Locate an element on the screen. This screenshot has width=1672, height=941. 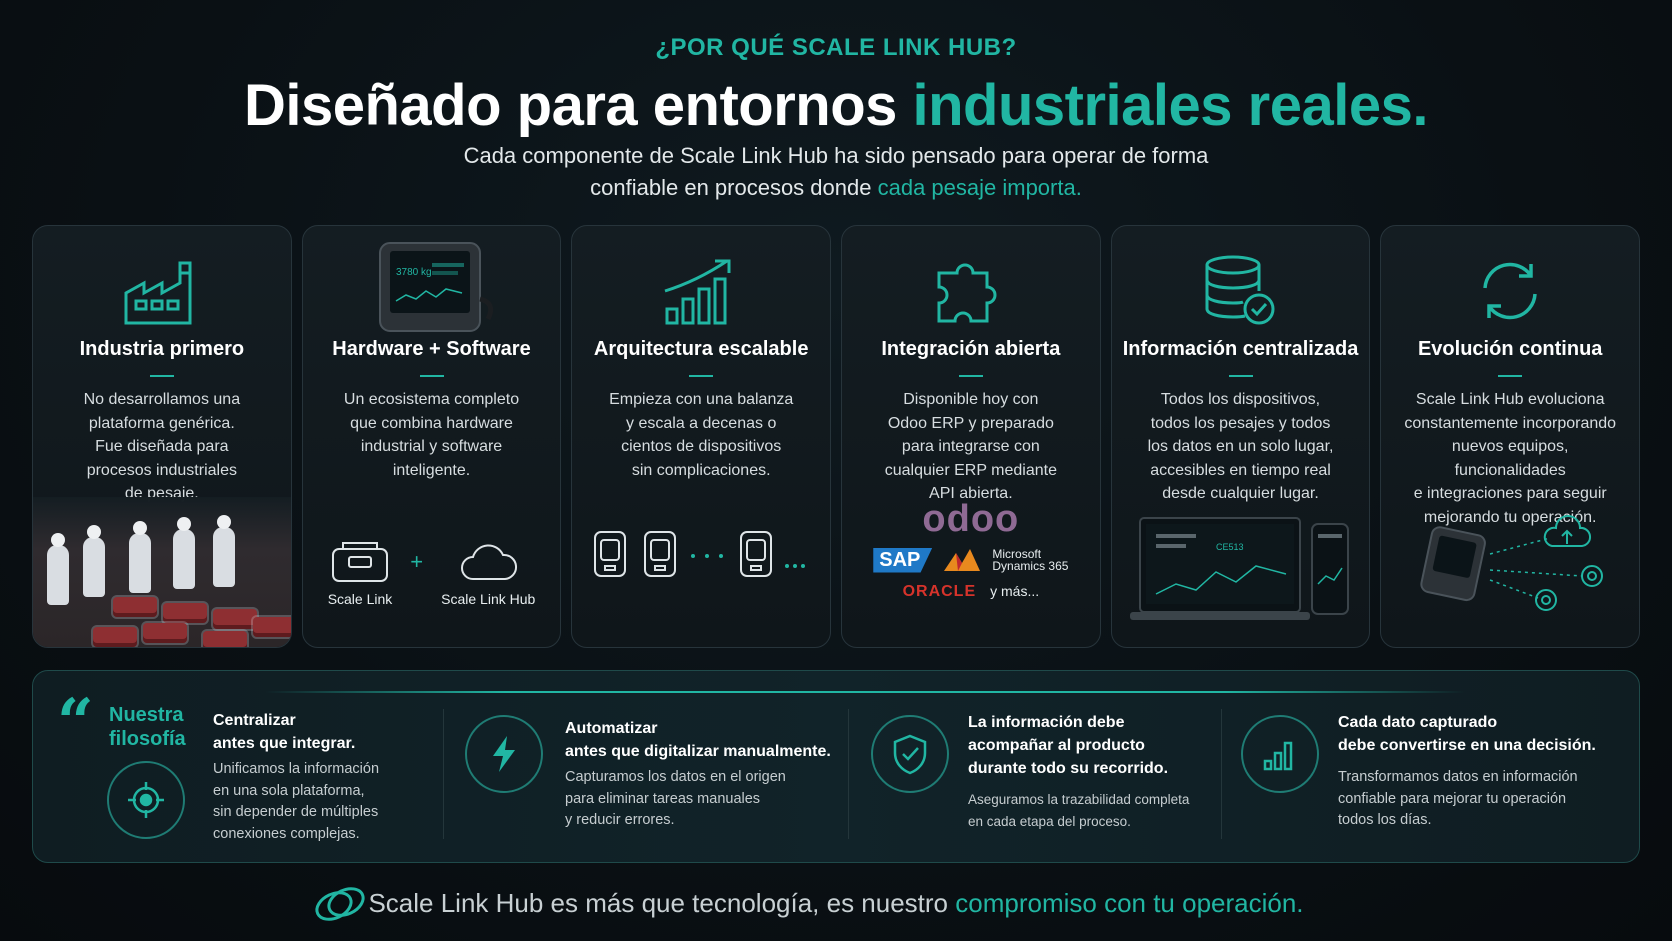
title-line: Cada dato capturado is located at coordinates (1418, 722).